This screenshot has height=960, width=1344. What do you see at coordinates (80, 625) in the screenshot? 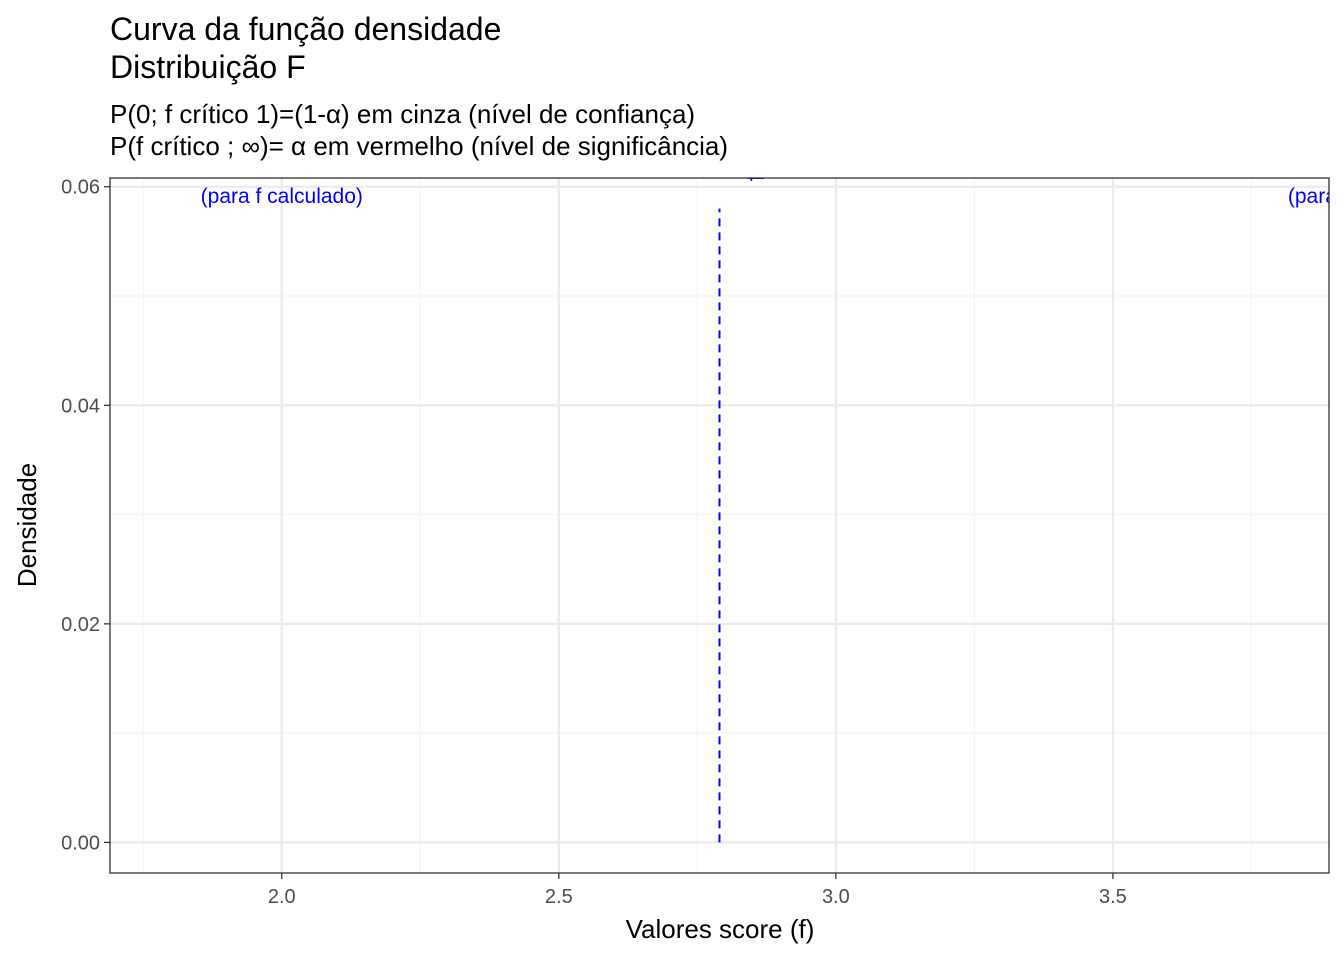
I see `y-tick-label: 0.02` at bounding box center [80, 625].